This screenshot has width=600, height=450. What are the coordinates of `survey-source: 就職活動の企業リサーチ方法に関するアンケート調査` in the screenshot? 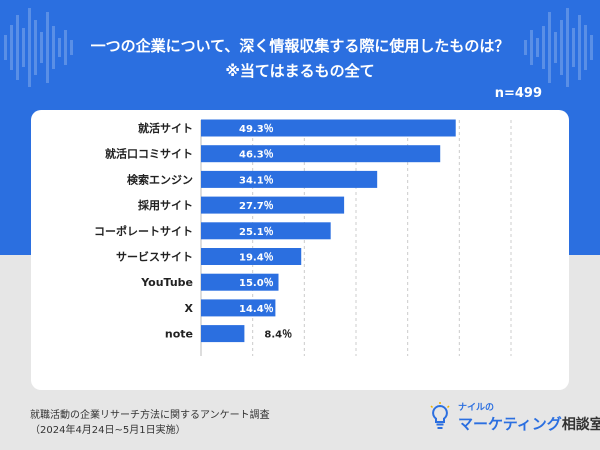 It's located at (150, 415).